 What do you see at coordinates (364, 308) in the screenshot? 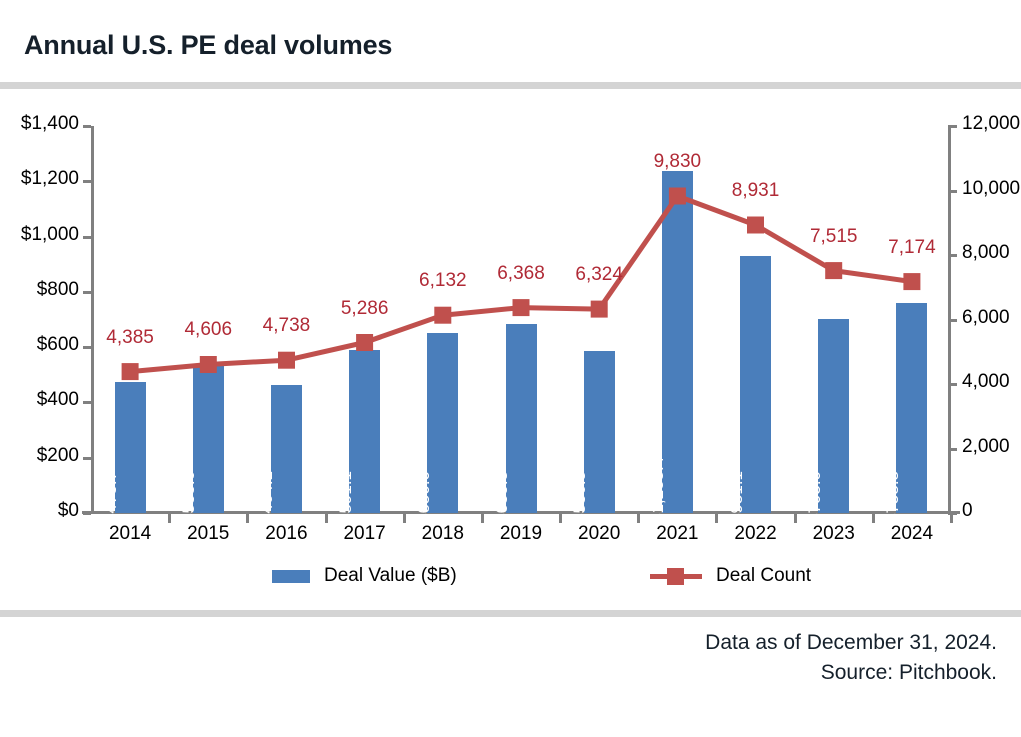
I see `line-value-label: 5,286` at bounding box center [364, 308].